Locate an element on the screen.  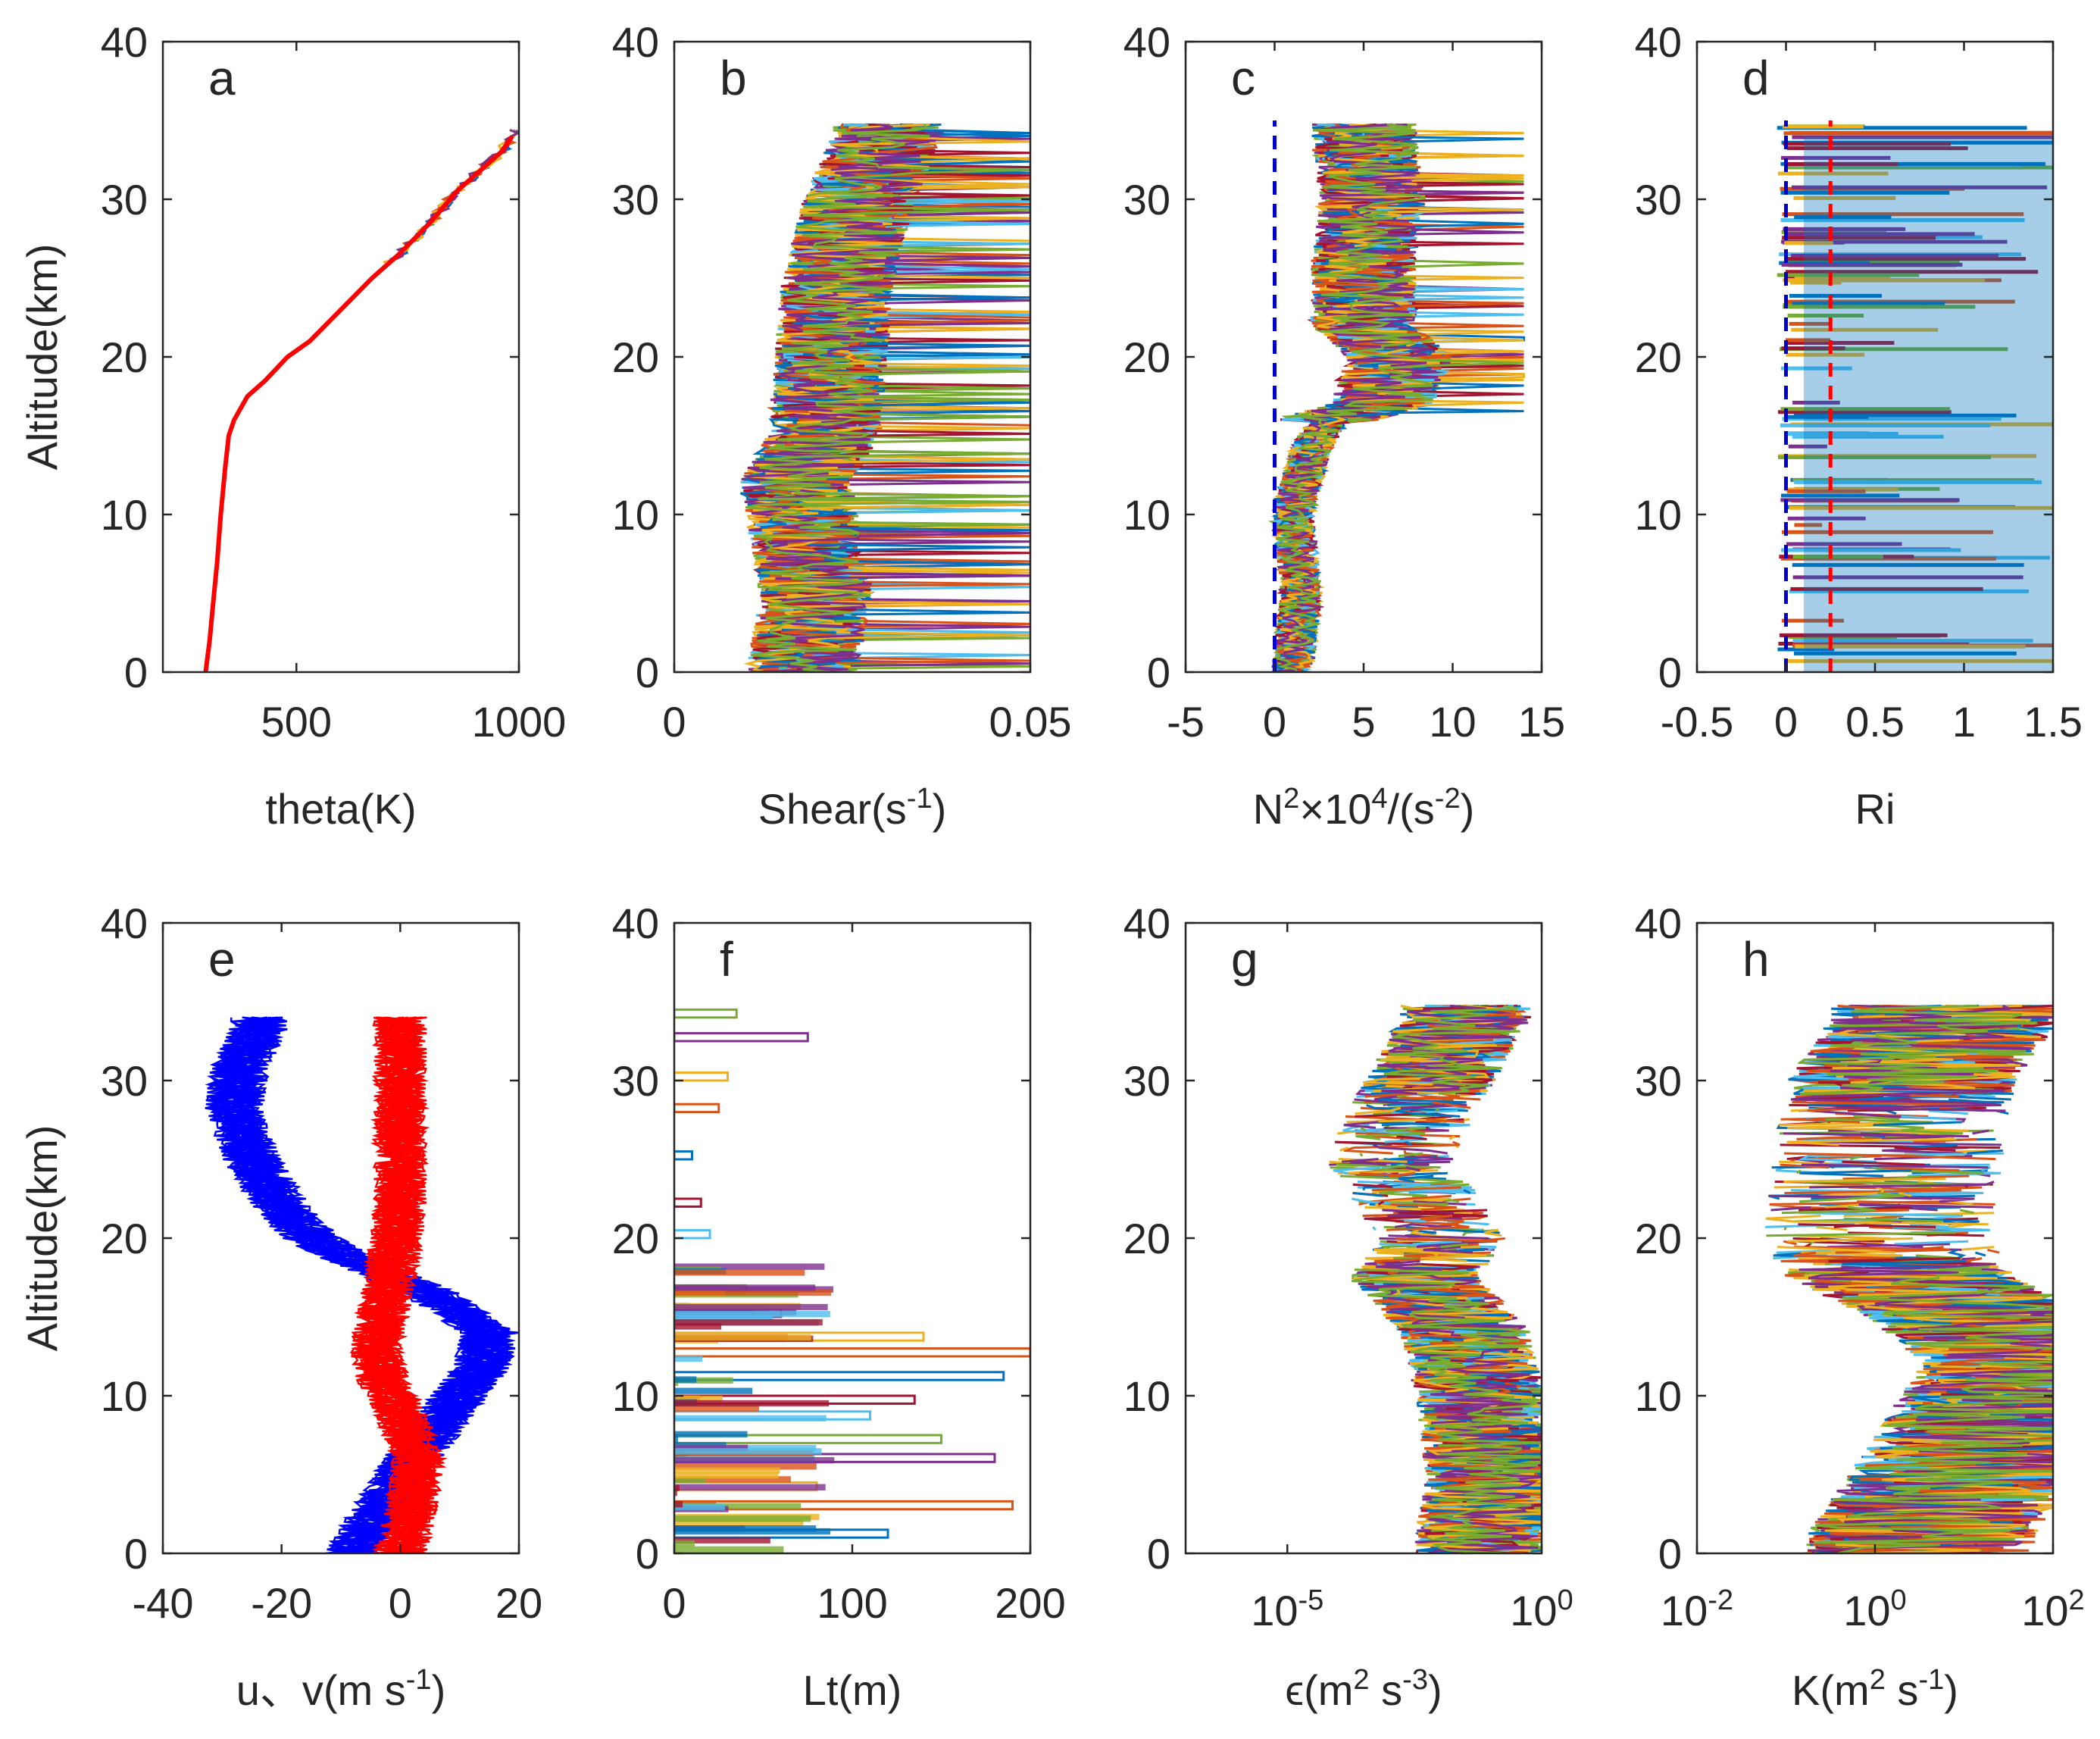
x-tick-label: 200 is located at coordinates (1030, 1603).